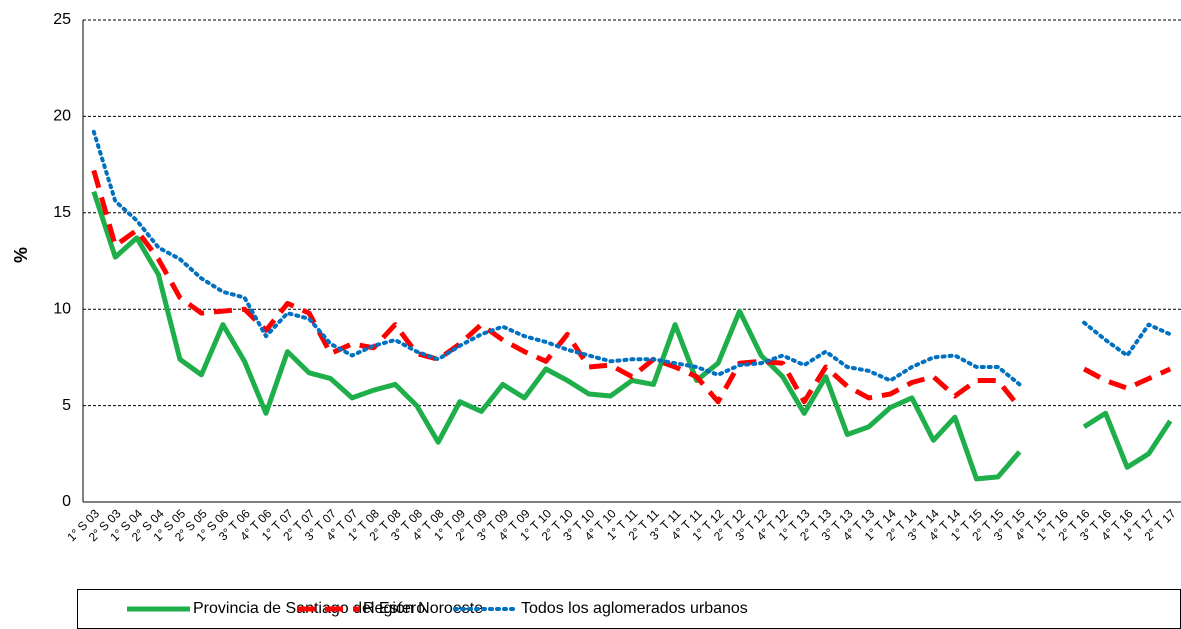 The height and width of the screenshot is (629, 1181). I want to click on y-axis-label: %, so click(21, 255).